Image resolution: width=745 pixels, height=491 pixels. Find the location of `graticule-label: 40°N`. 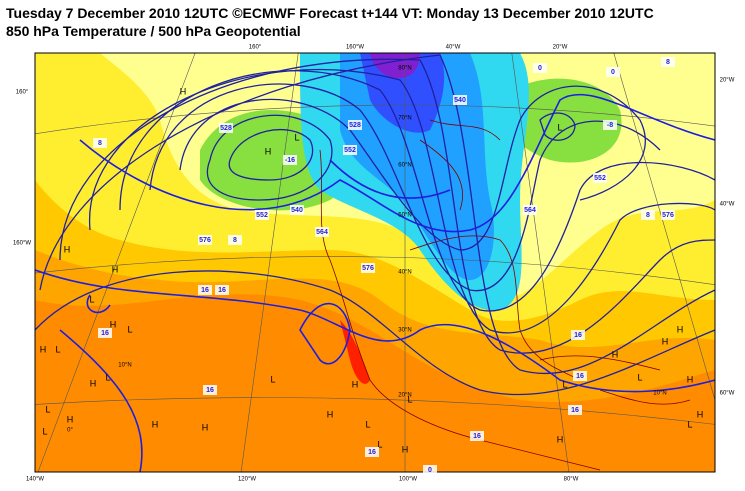

graticule-label: 40°N is located at coordinates (404, 273).